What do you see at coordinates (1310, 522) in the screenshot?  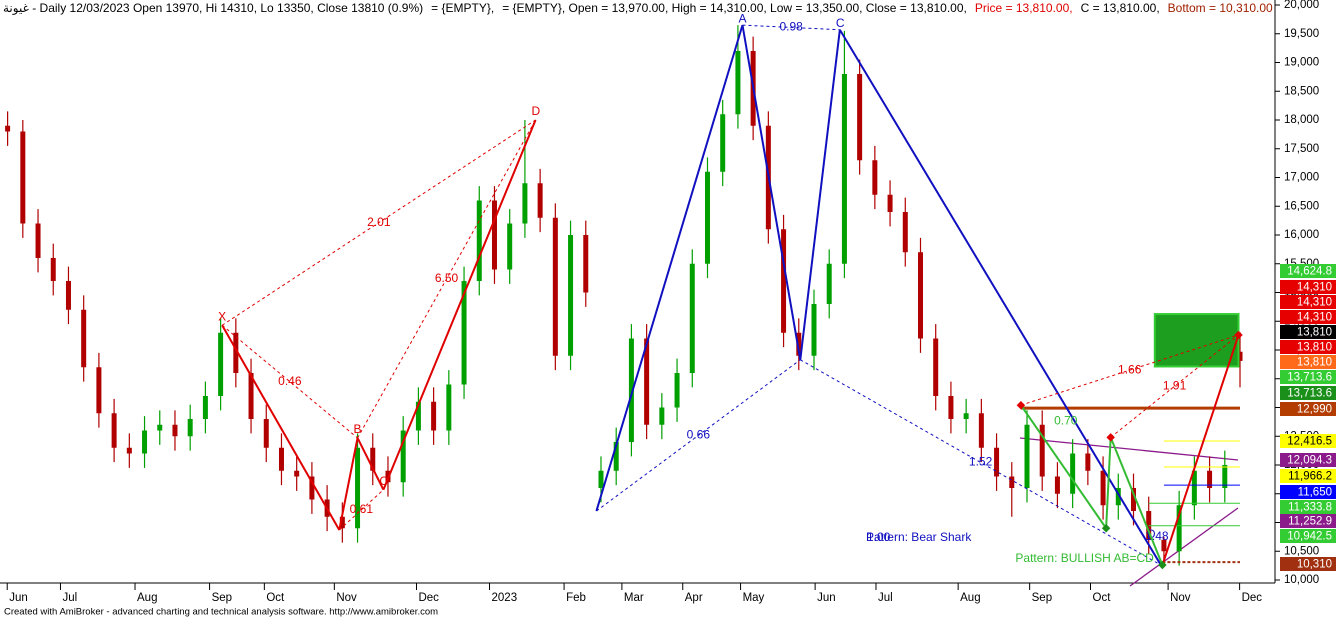 I see `price-label: 11,252.9` at bounding box center [1310, 522].